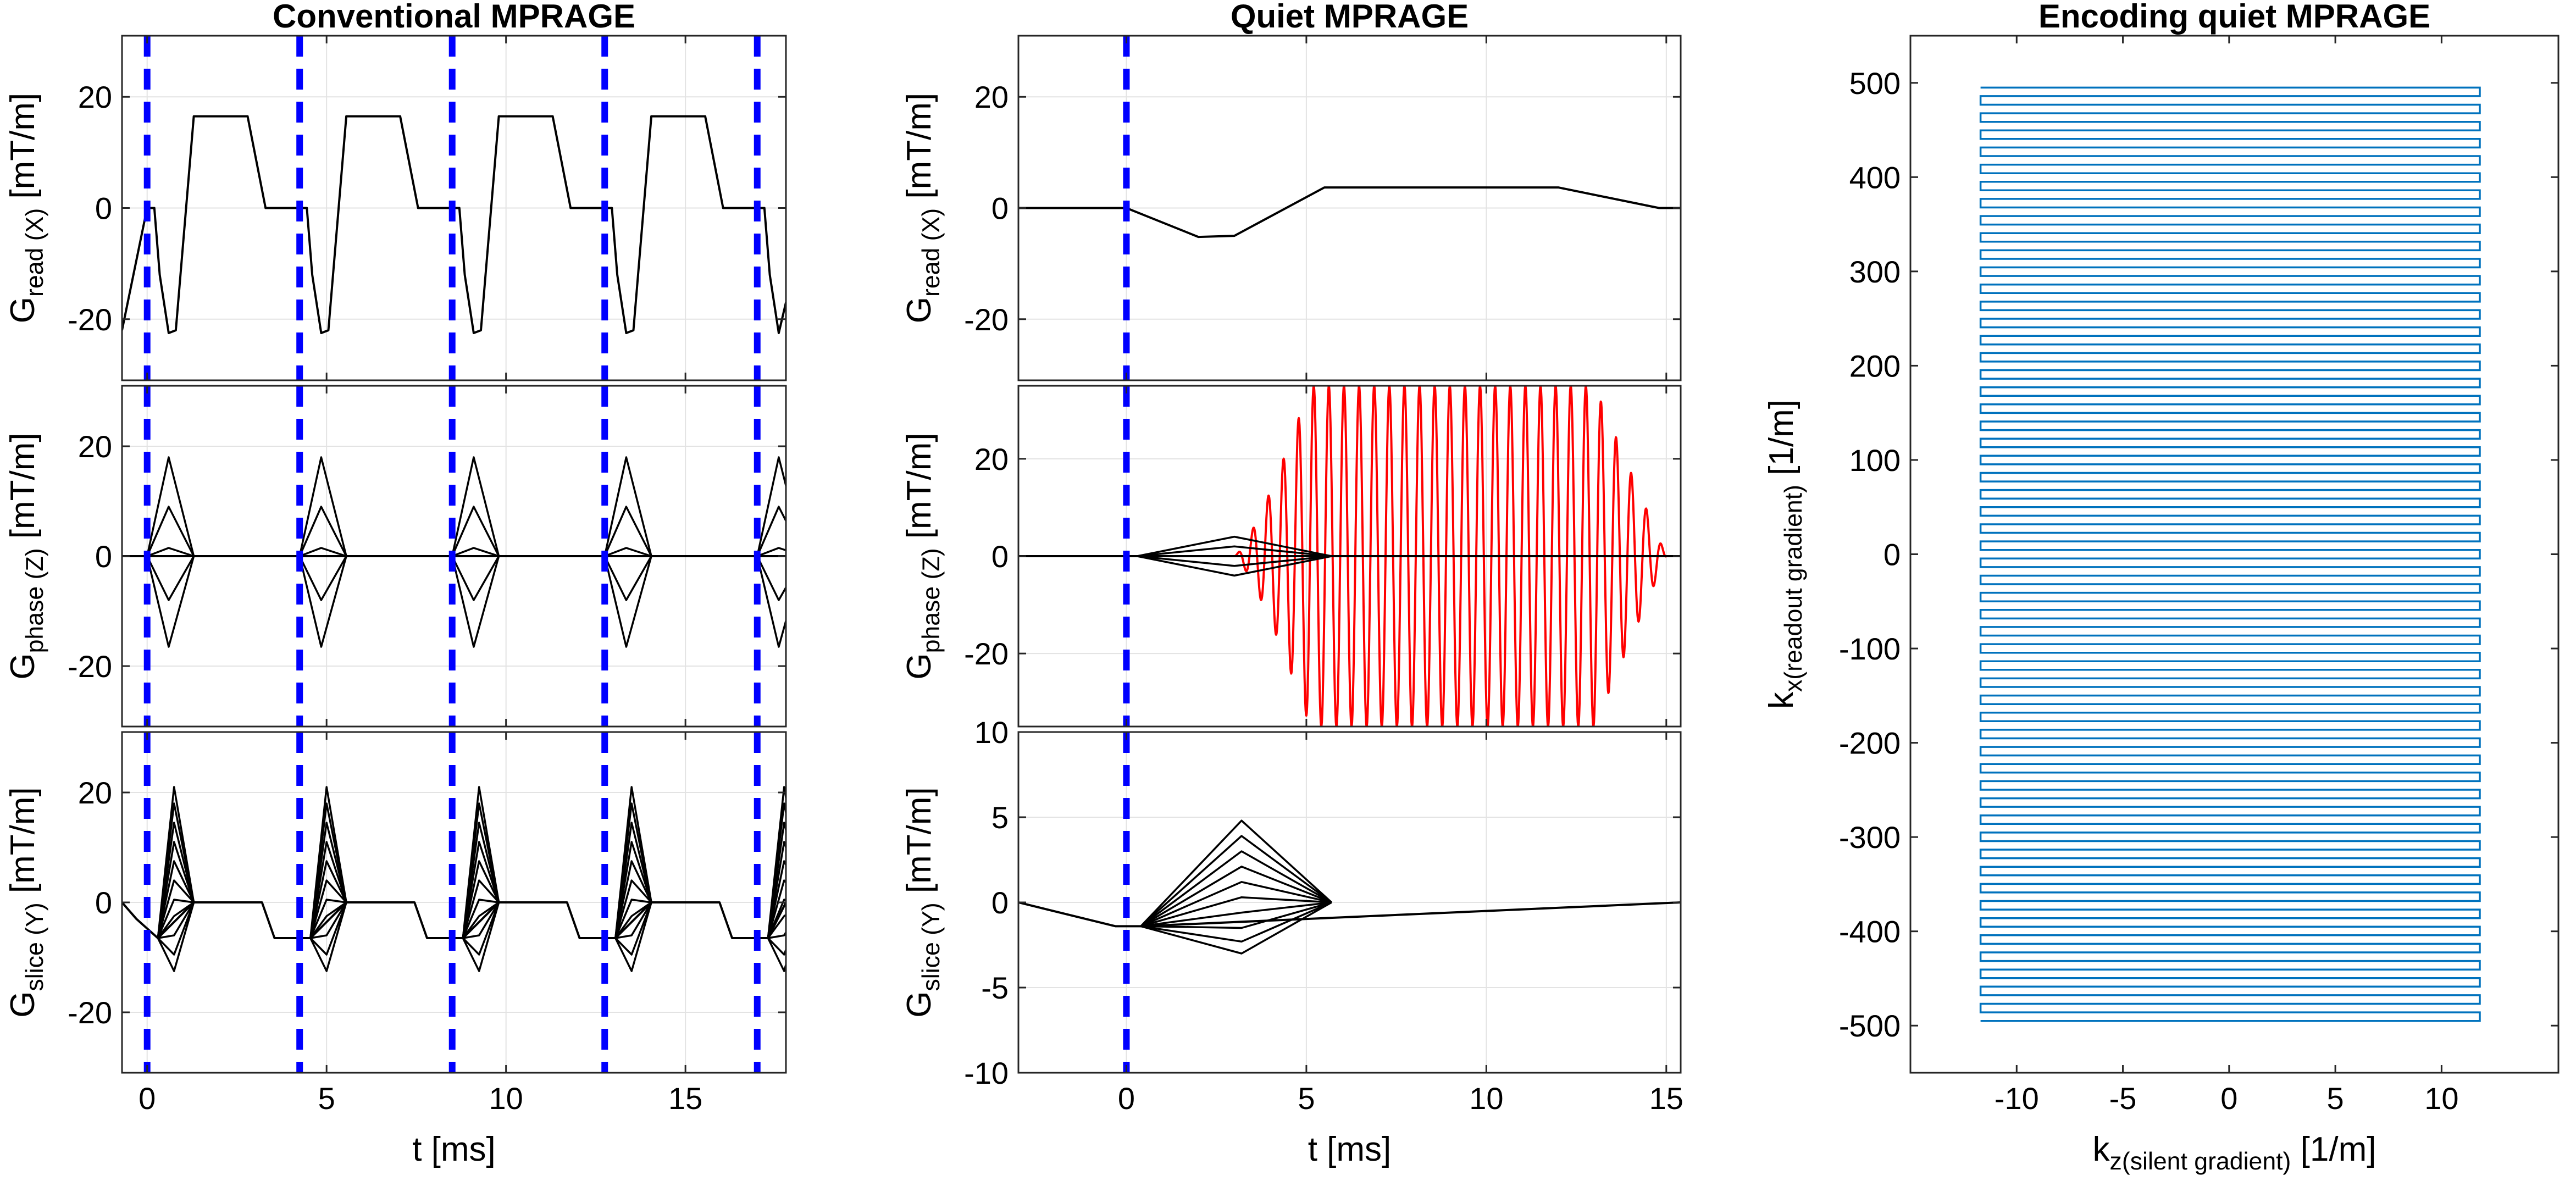 This screenshot has height=1203, width=2576. I want to click on encoding-title: Encoding quiet MPRAGE, so click(2234, 17).